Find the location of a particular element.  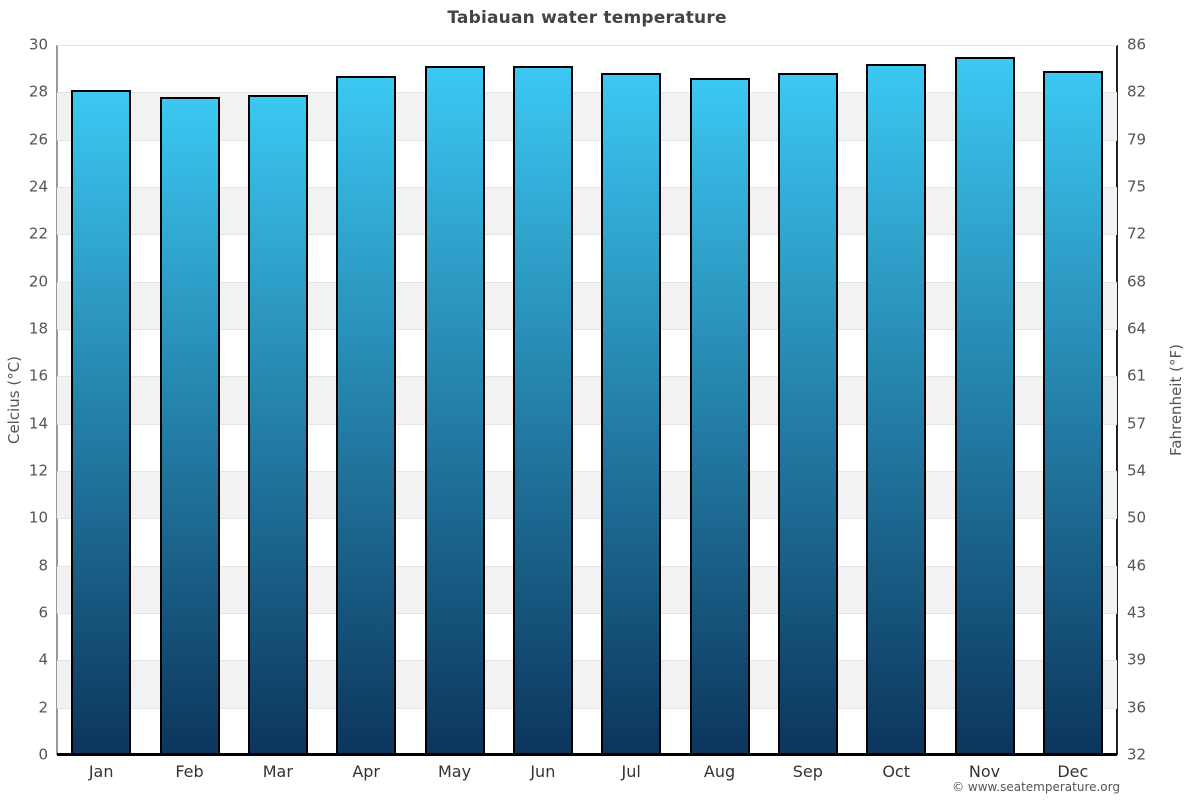

fahrenheit-tick-79: 79 is located at coordinates (1137, 139).